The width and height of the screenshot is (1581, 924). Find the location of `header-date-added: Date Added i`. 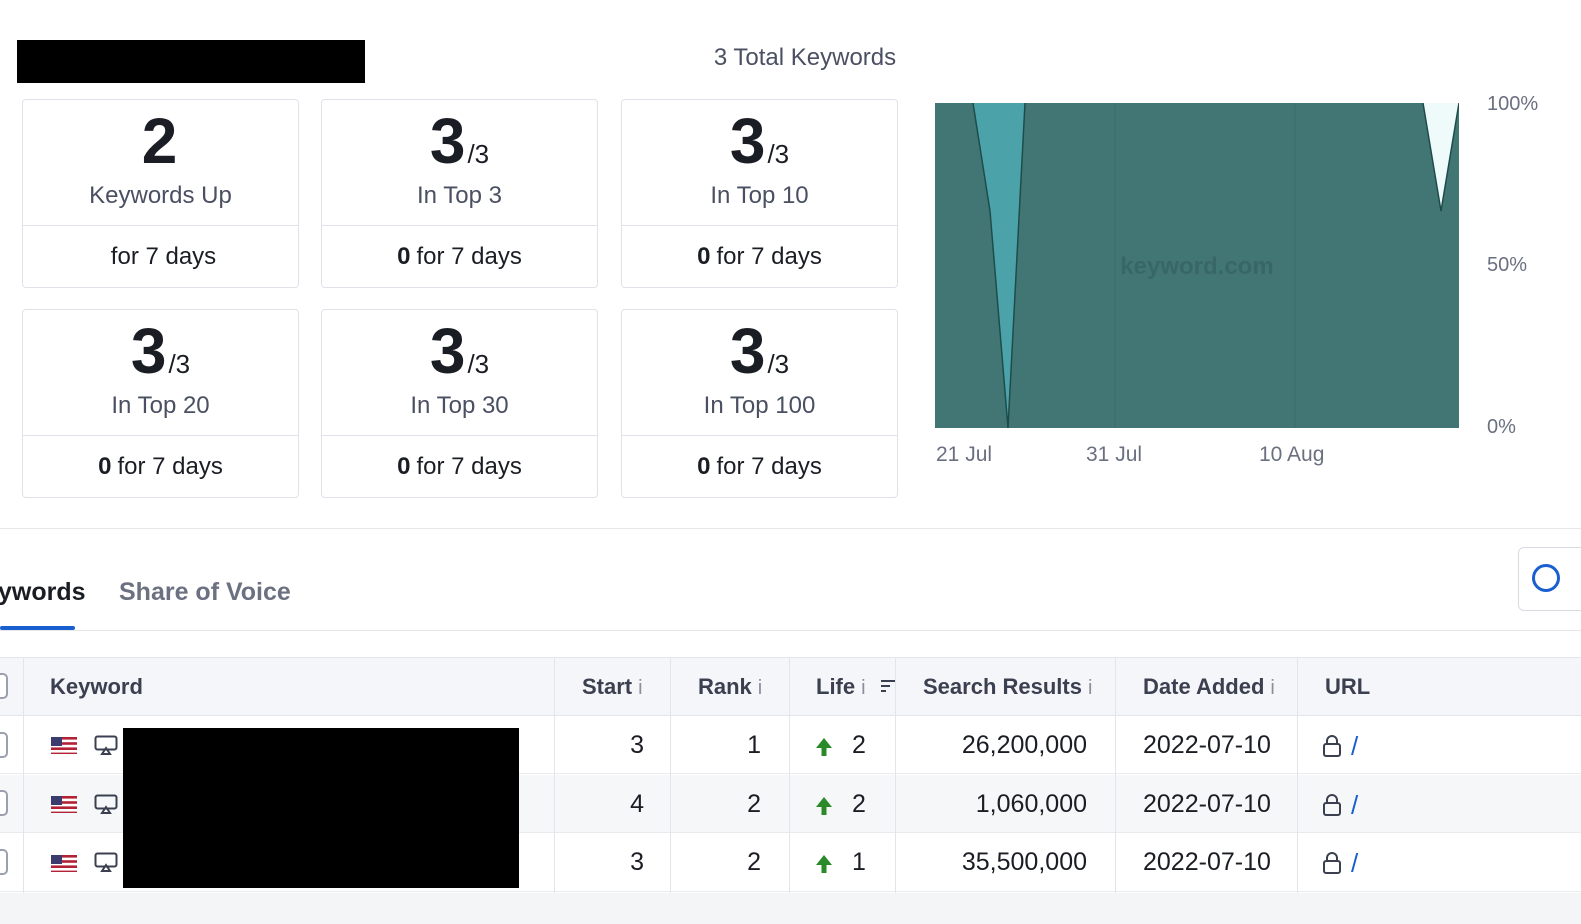

header-date-added: Date Added i is located at coordinates (1209, 687).